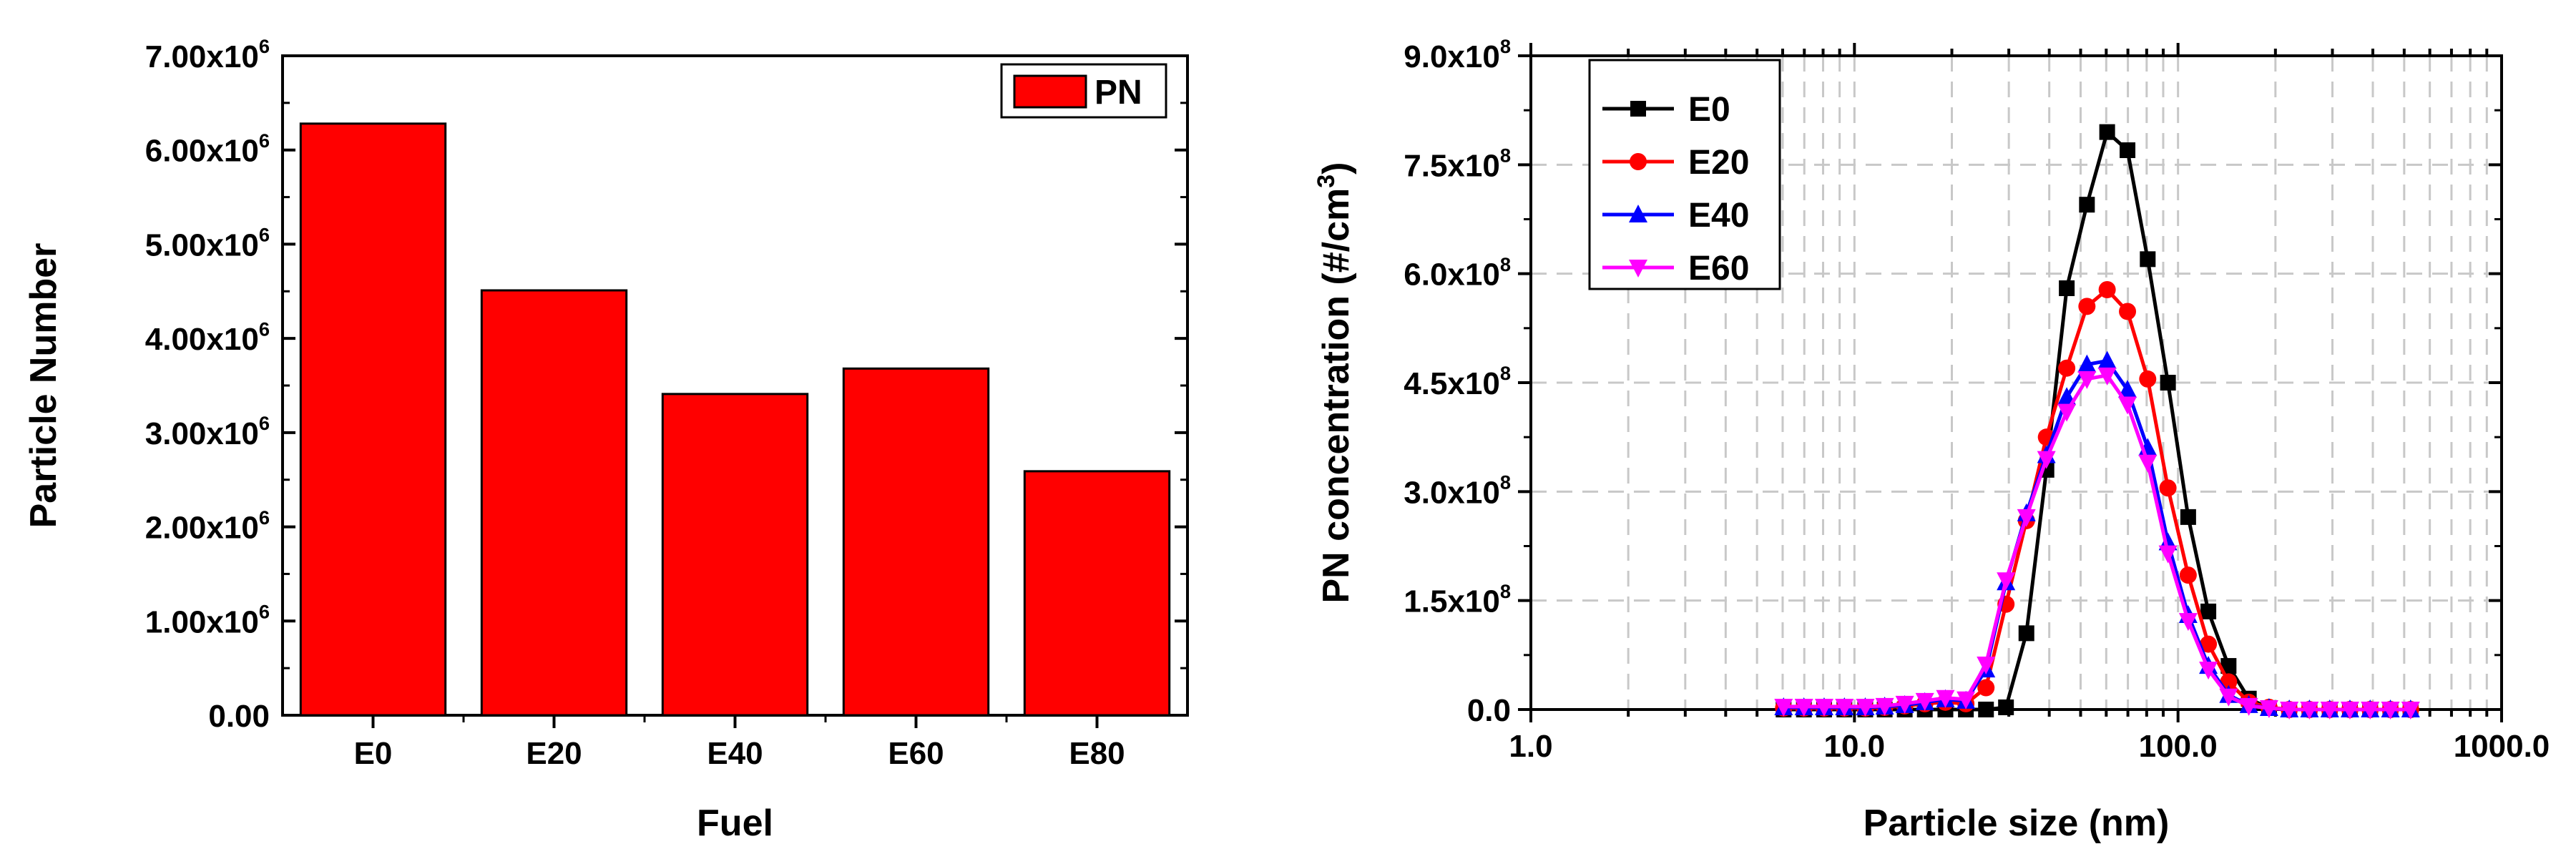 The width and height of the screenshot is (2576, 859). I want to click on series-E20, so click(2097, 499).